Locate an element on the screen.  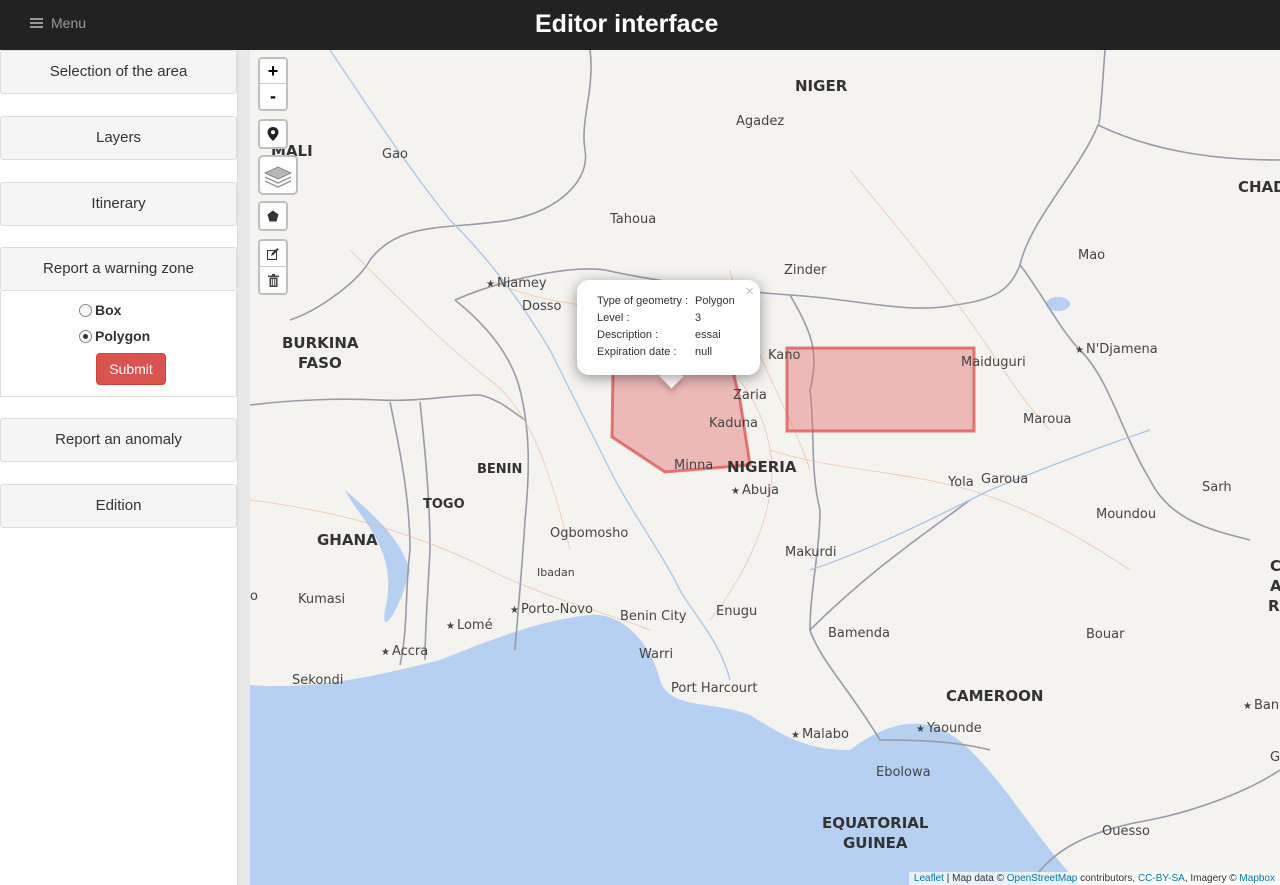
radio-box-label: Box is located at coordinates (108, 310).